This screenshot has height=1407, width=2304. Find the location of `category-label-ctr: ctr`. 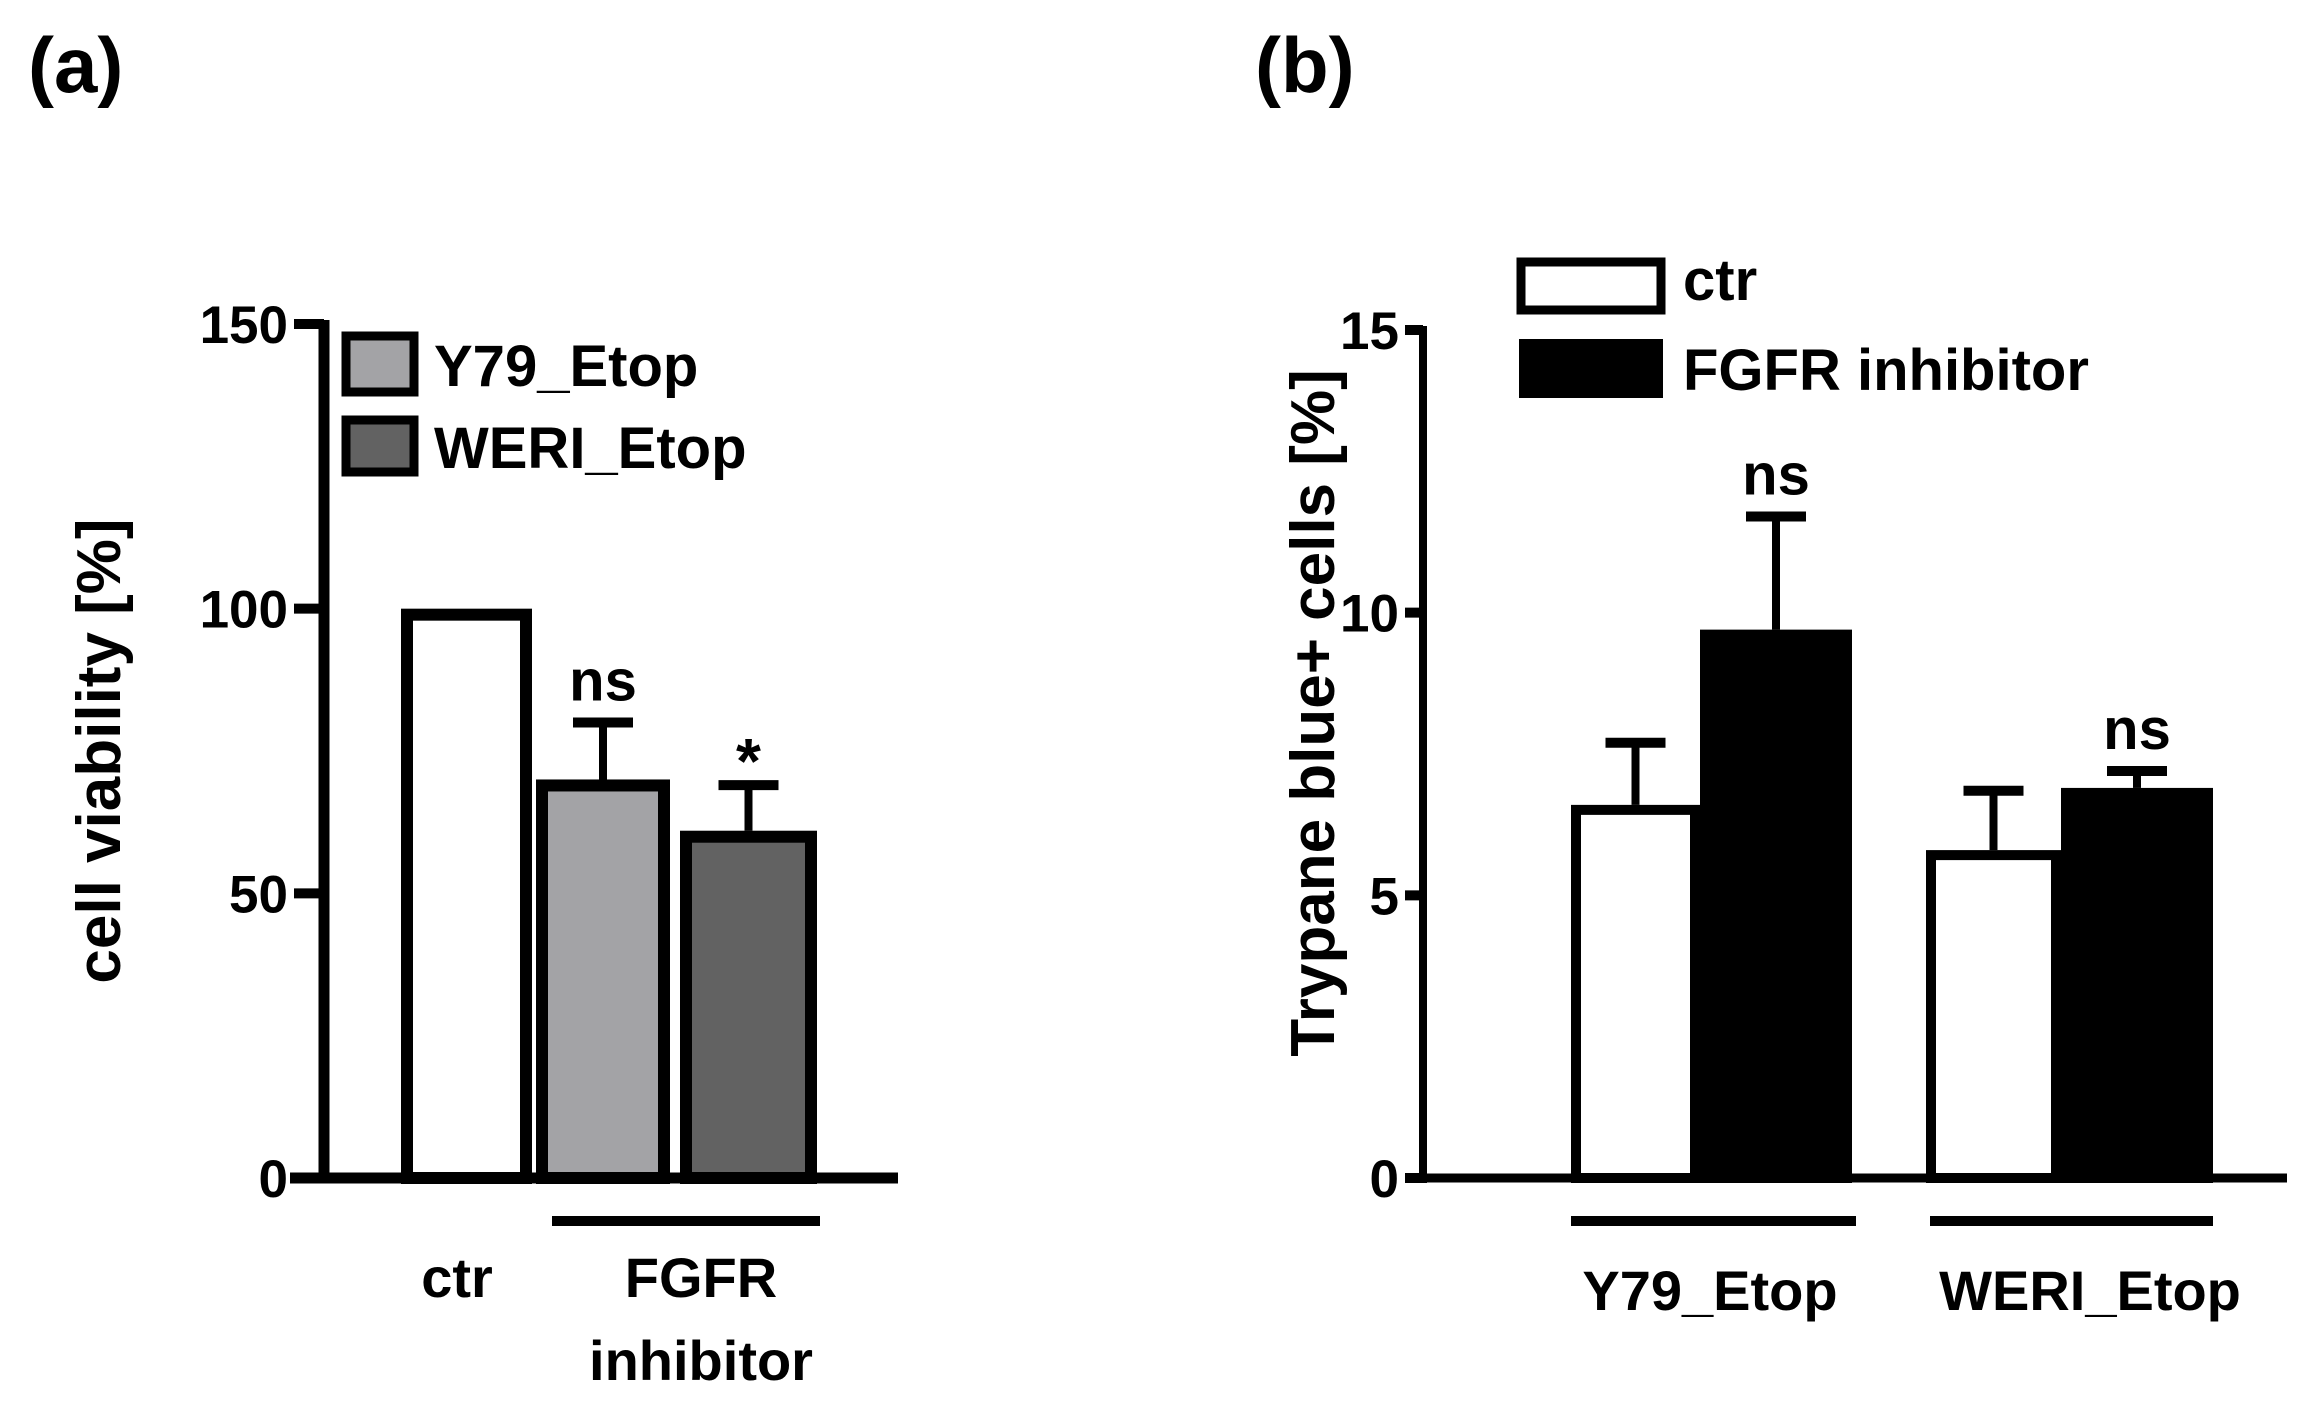

category-label-ctr: ctr is located at coordinates (457, 1277).